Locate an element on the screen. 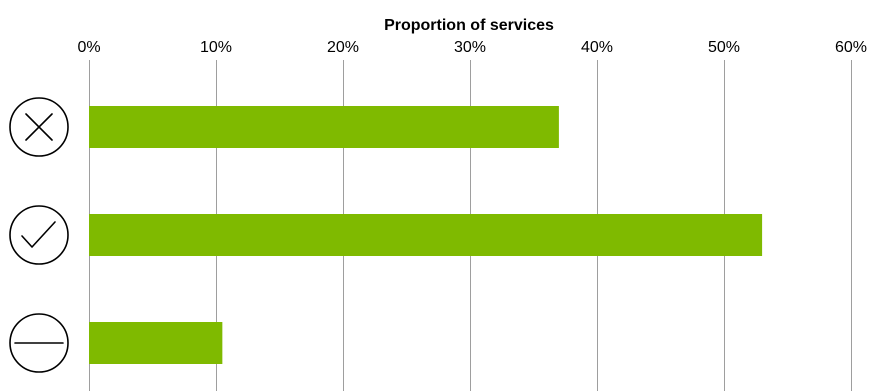 The height and width of the screenshot is (391, 871). x-tick-label: 10% is located at coordinates (216, 47).